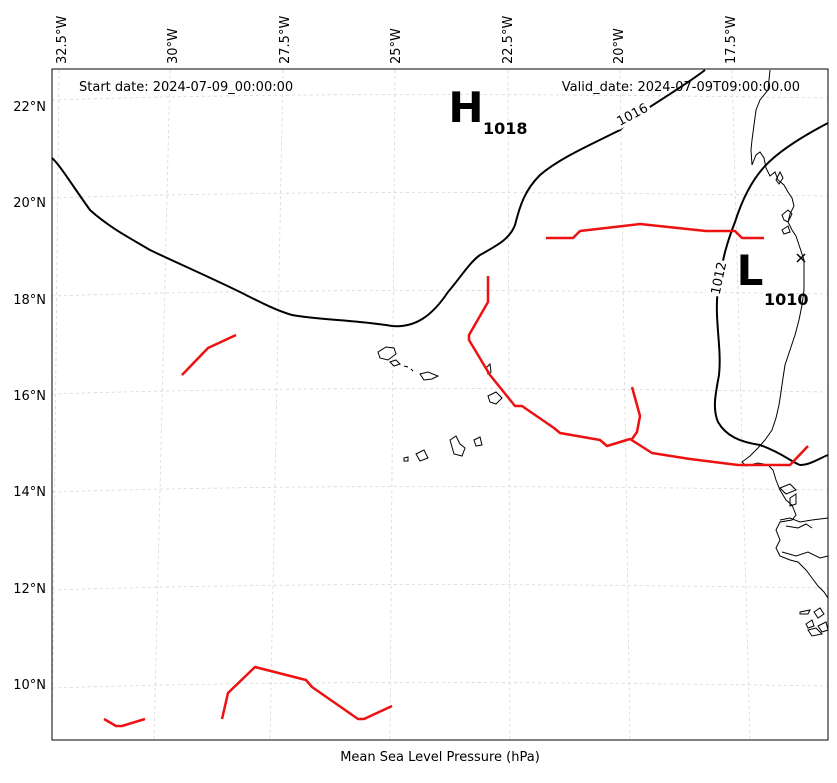 The image size is (837, 783). Describe the element at coordinates (29, 492) in the screenshot. I see `lat-label: 14°N` at that location.